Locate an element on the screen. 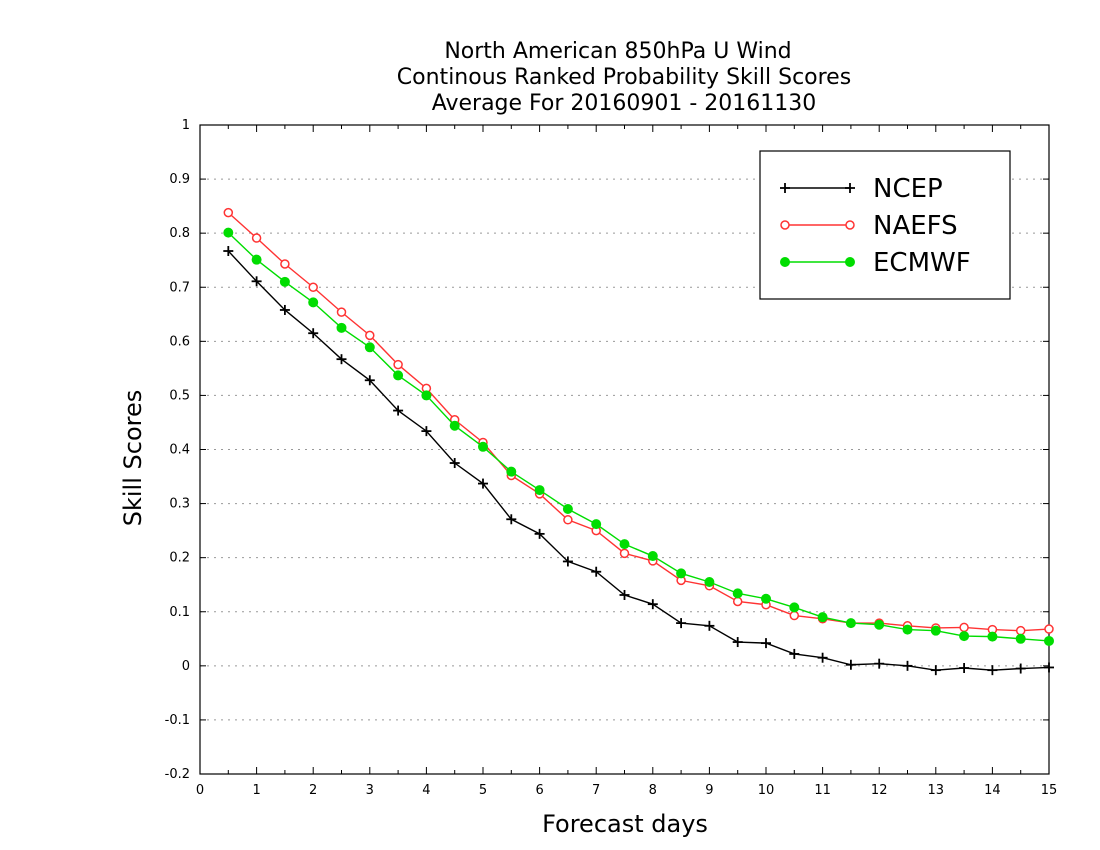 The image size is (1100, 850). legend-marker-ecmwf is located at coordinates (850, 262).